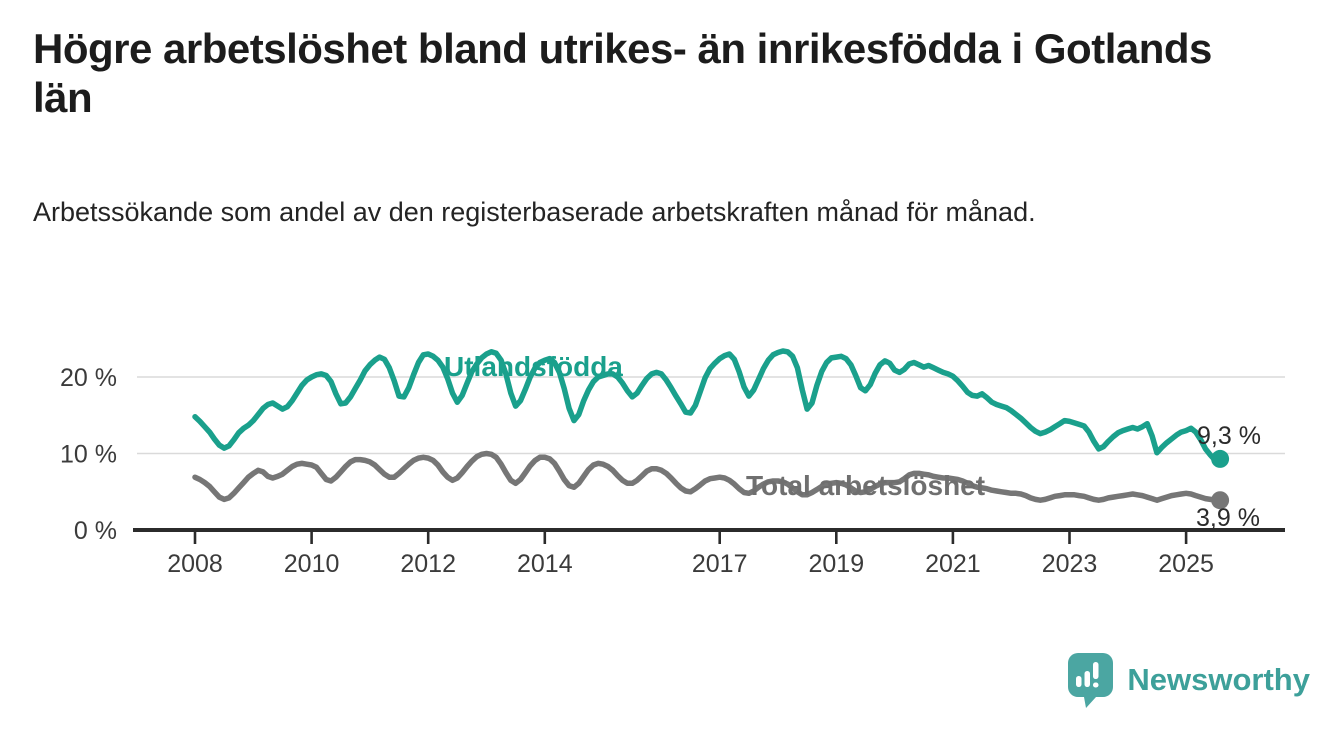  I want to click on bar-chart-speech-bubble-icon, so click(1091, 680).